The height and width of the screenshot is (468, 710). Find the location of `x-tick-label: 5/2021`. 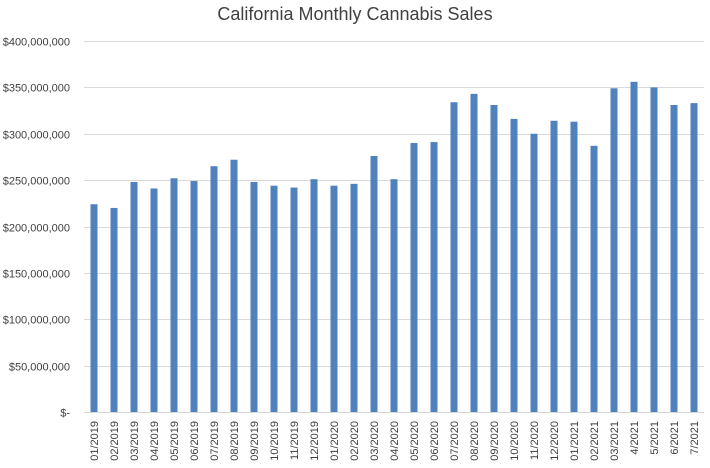

x-tick-label: 5/2021 is located at coordinates (655, 438).